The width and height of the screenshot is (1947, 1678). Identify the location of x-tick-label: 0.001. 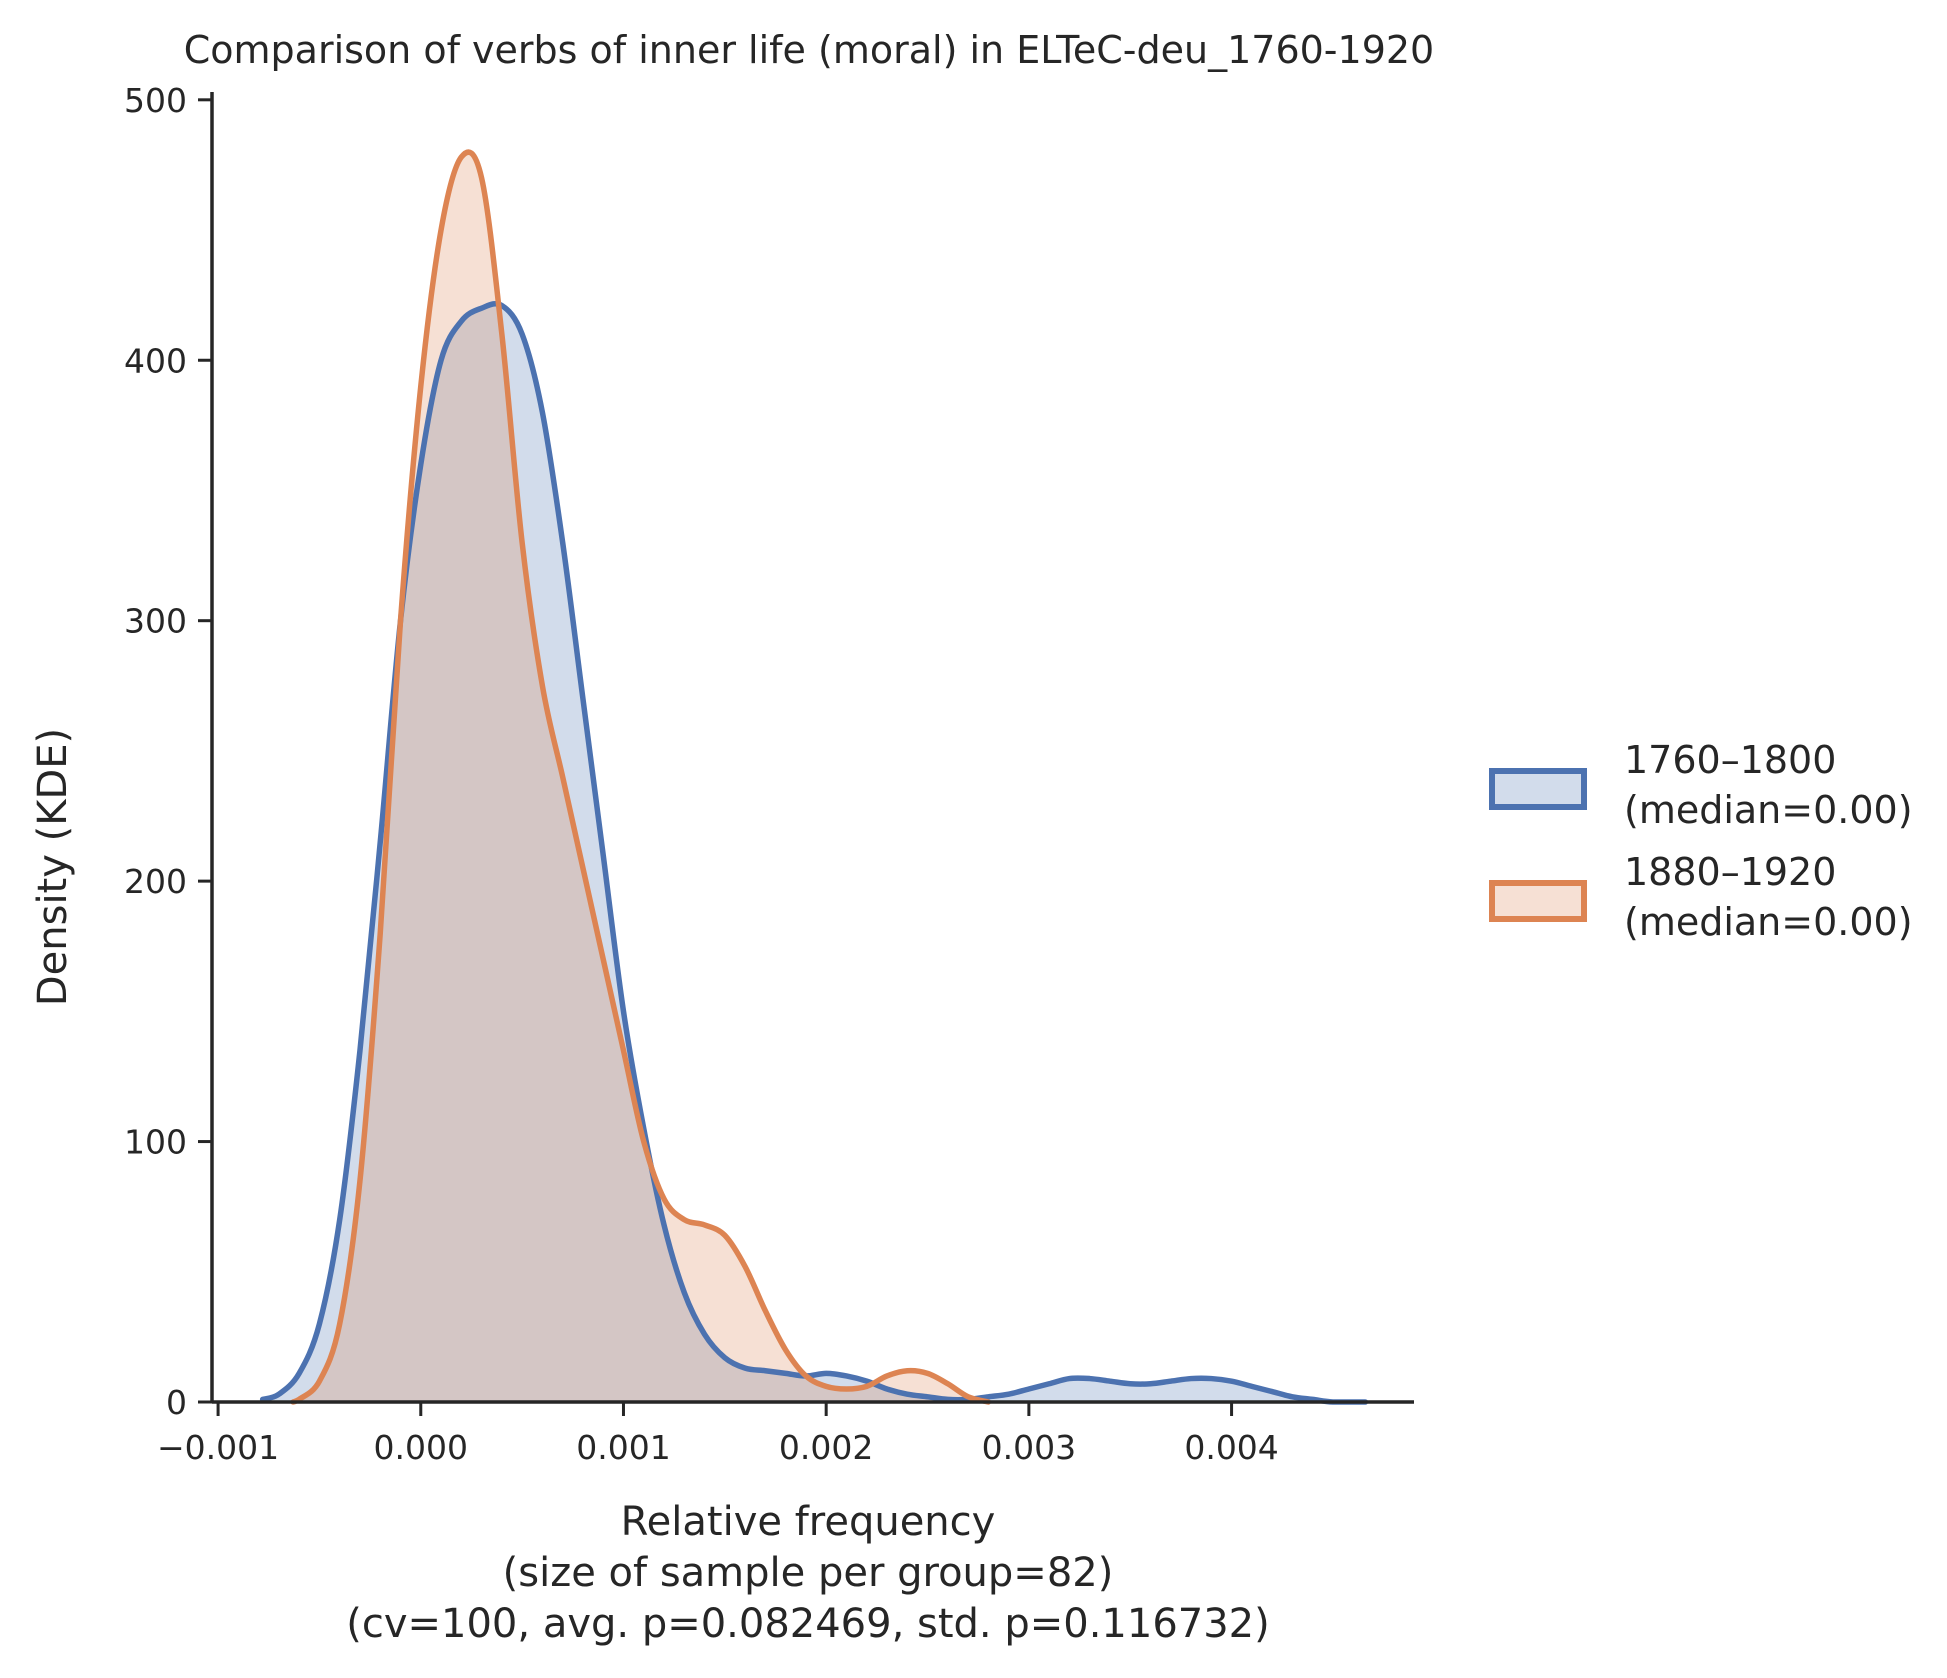
(623, 1447).